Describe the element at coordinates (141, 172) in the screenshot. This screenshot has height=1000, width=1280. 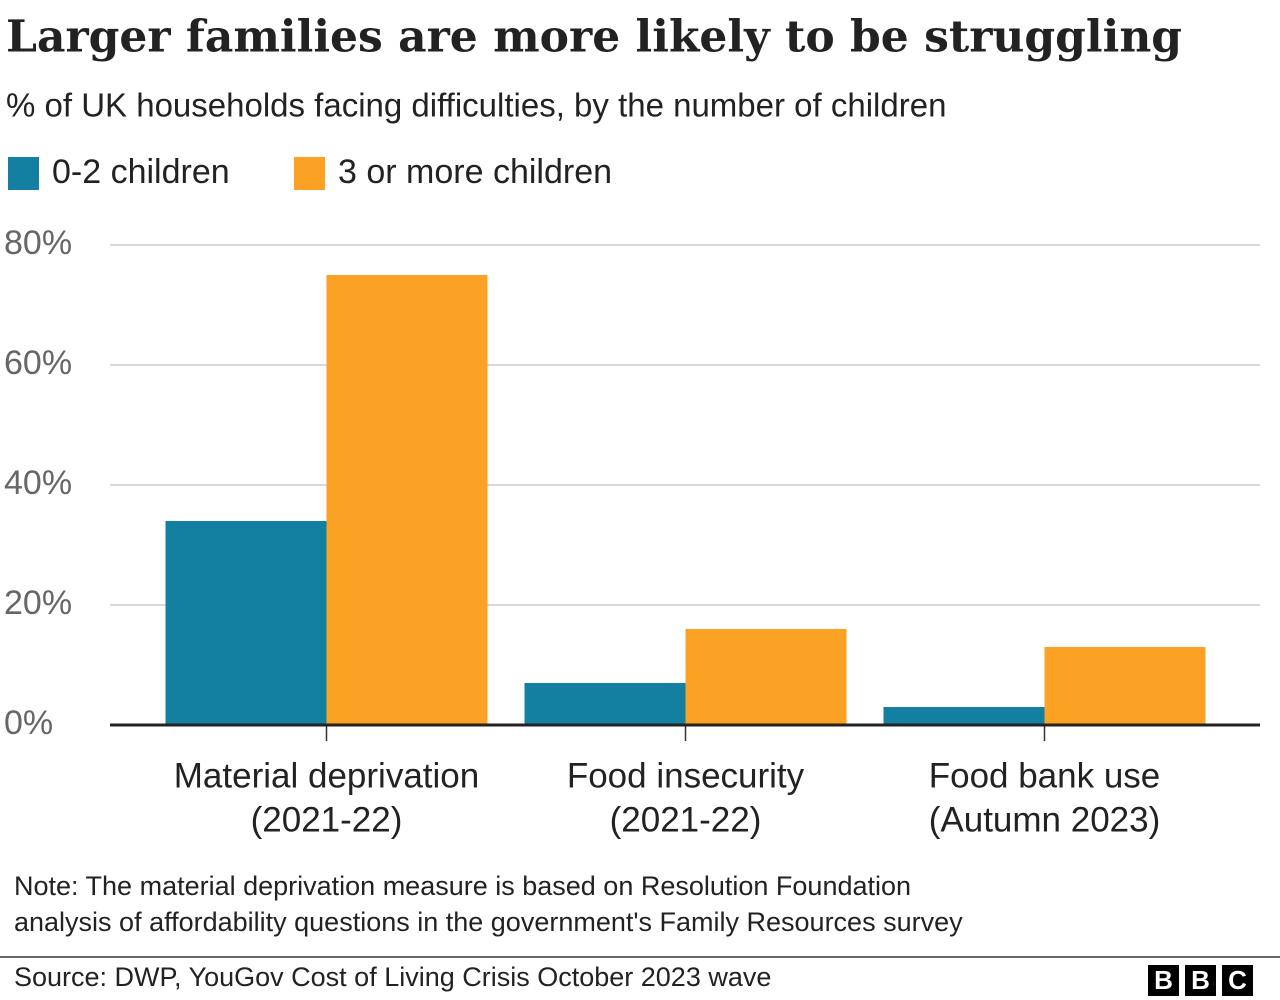
I see `legend-label: 0-2 children` at that location.